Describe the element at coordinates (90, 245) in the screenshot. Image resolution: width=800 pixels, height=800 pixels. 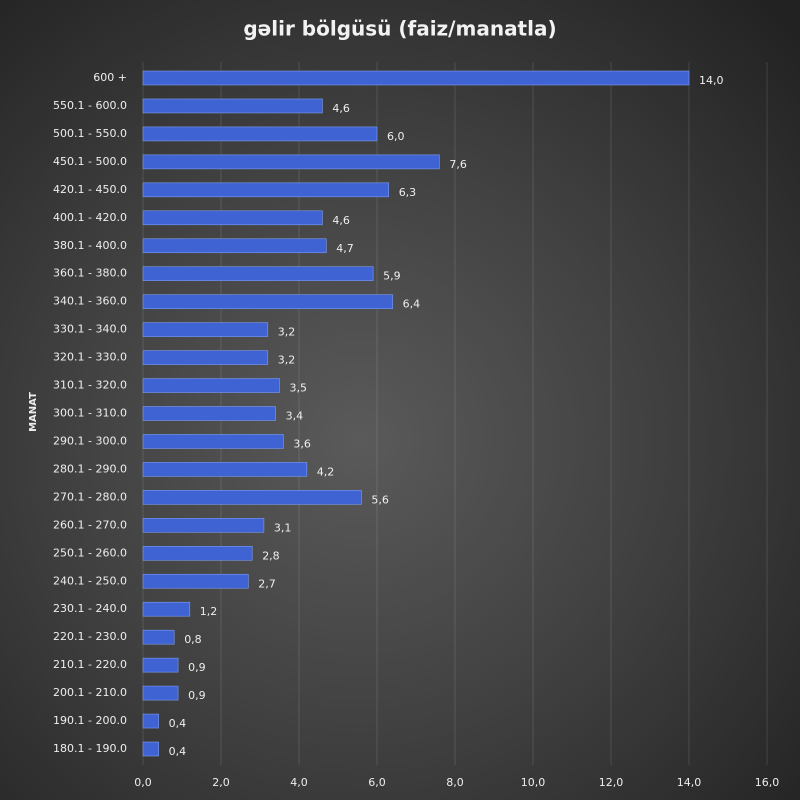
I see `y-tick-label: 380.1 - 400.0` at that location.